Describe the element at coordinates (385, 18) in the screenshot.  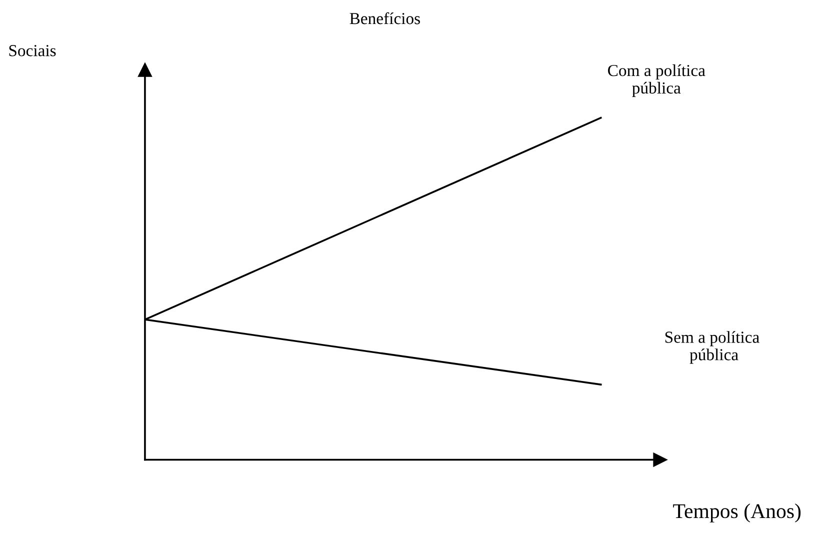
I see `chart-title: Benefícios` at that location.